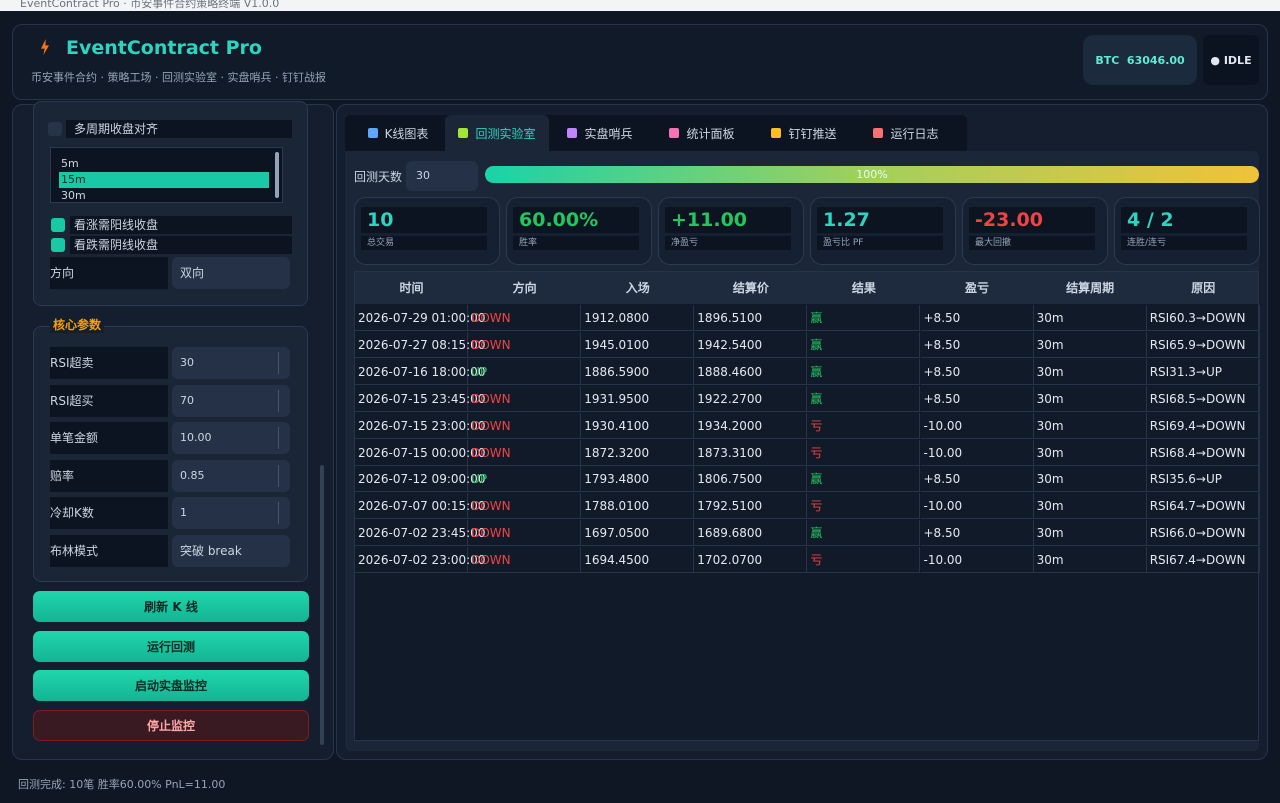 Image resolution: width=1280 pixels, height=803 pixels. What do you see at coordinates (751, 506) in the screenshot?
I see `table-cell: 1792.5100` at bounding box center [751, 506].